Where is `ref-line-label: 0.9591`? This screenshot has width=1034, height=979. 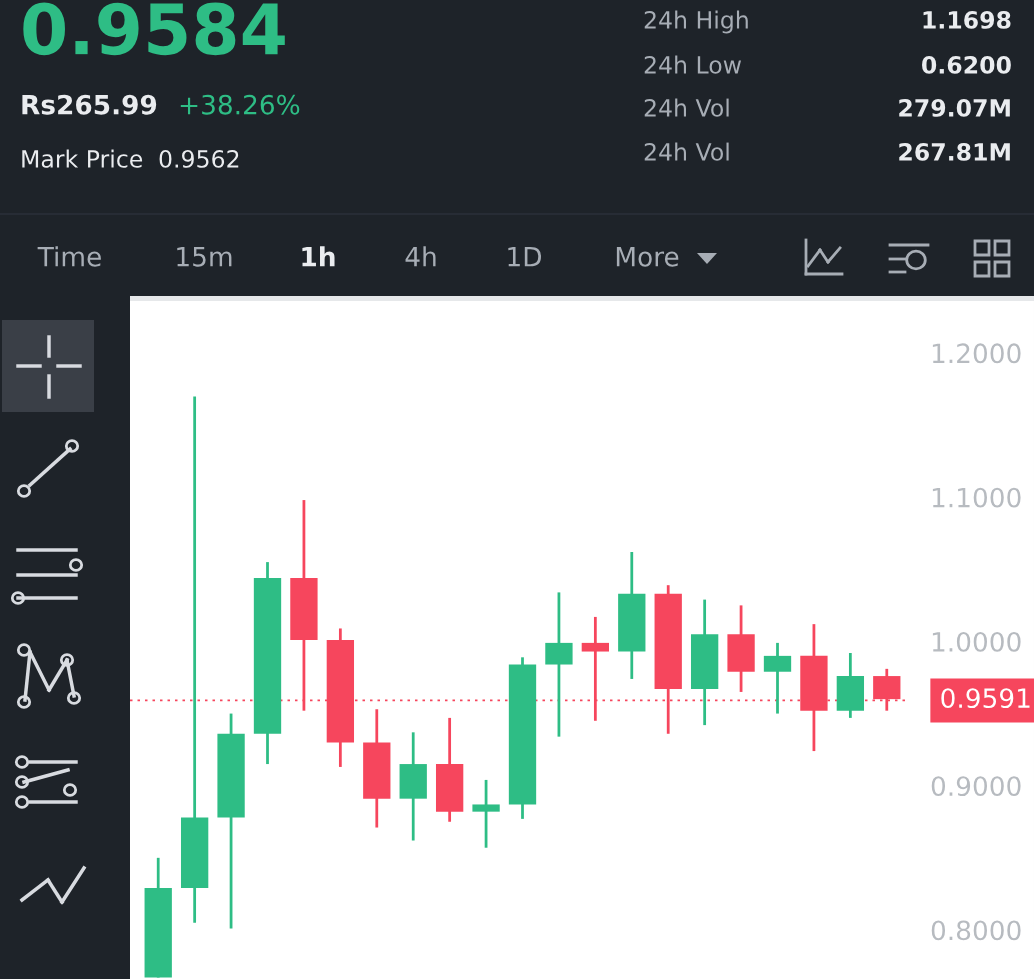 ref-line-label: 0.9591 is located at coordinates (985, 698).